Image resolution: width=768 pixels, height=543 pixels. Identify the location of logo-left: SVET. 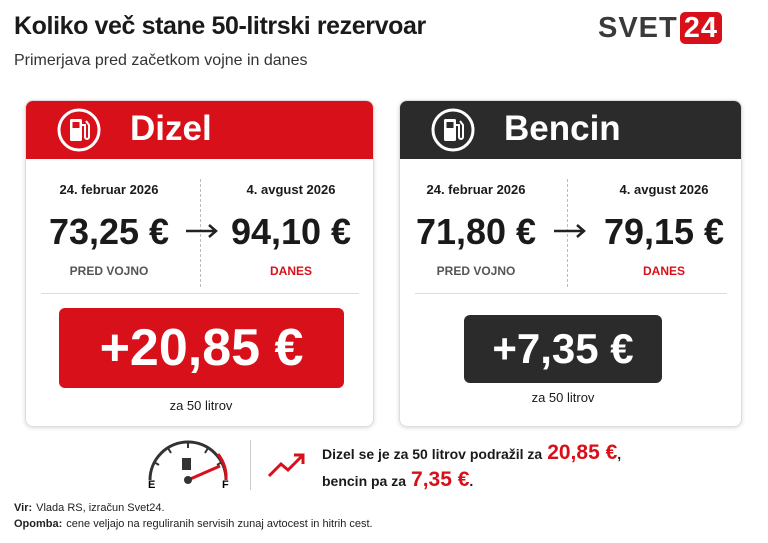
(638, 27).